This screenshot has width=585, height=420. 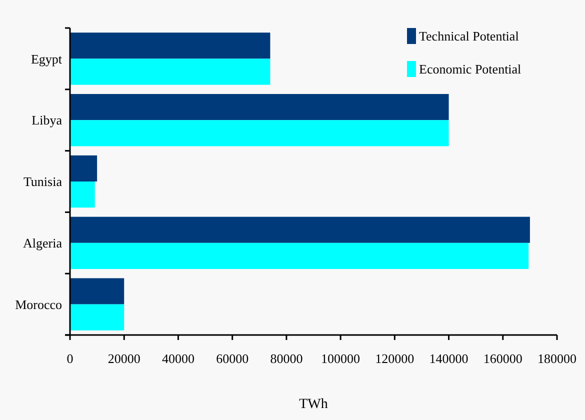 I want to click on x-tick-label: 180000, so click(x=557, y=358).